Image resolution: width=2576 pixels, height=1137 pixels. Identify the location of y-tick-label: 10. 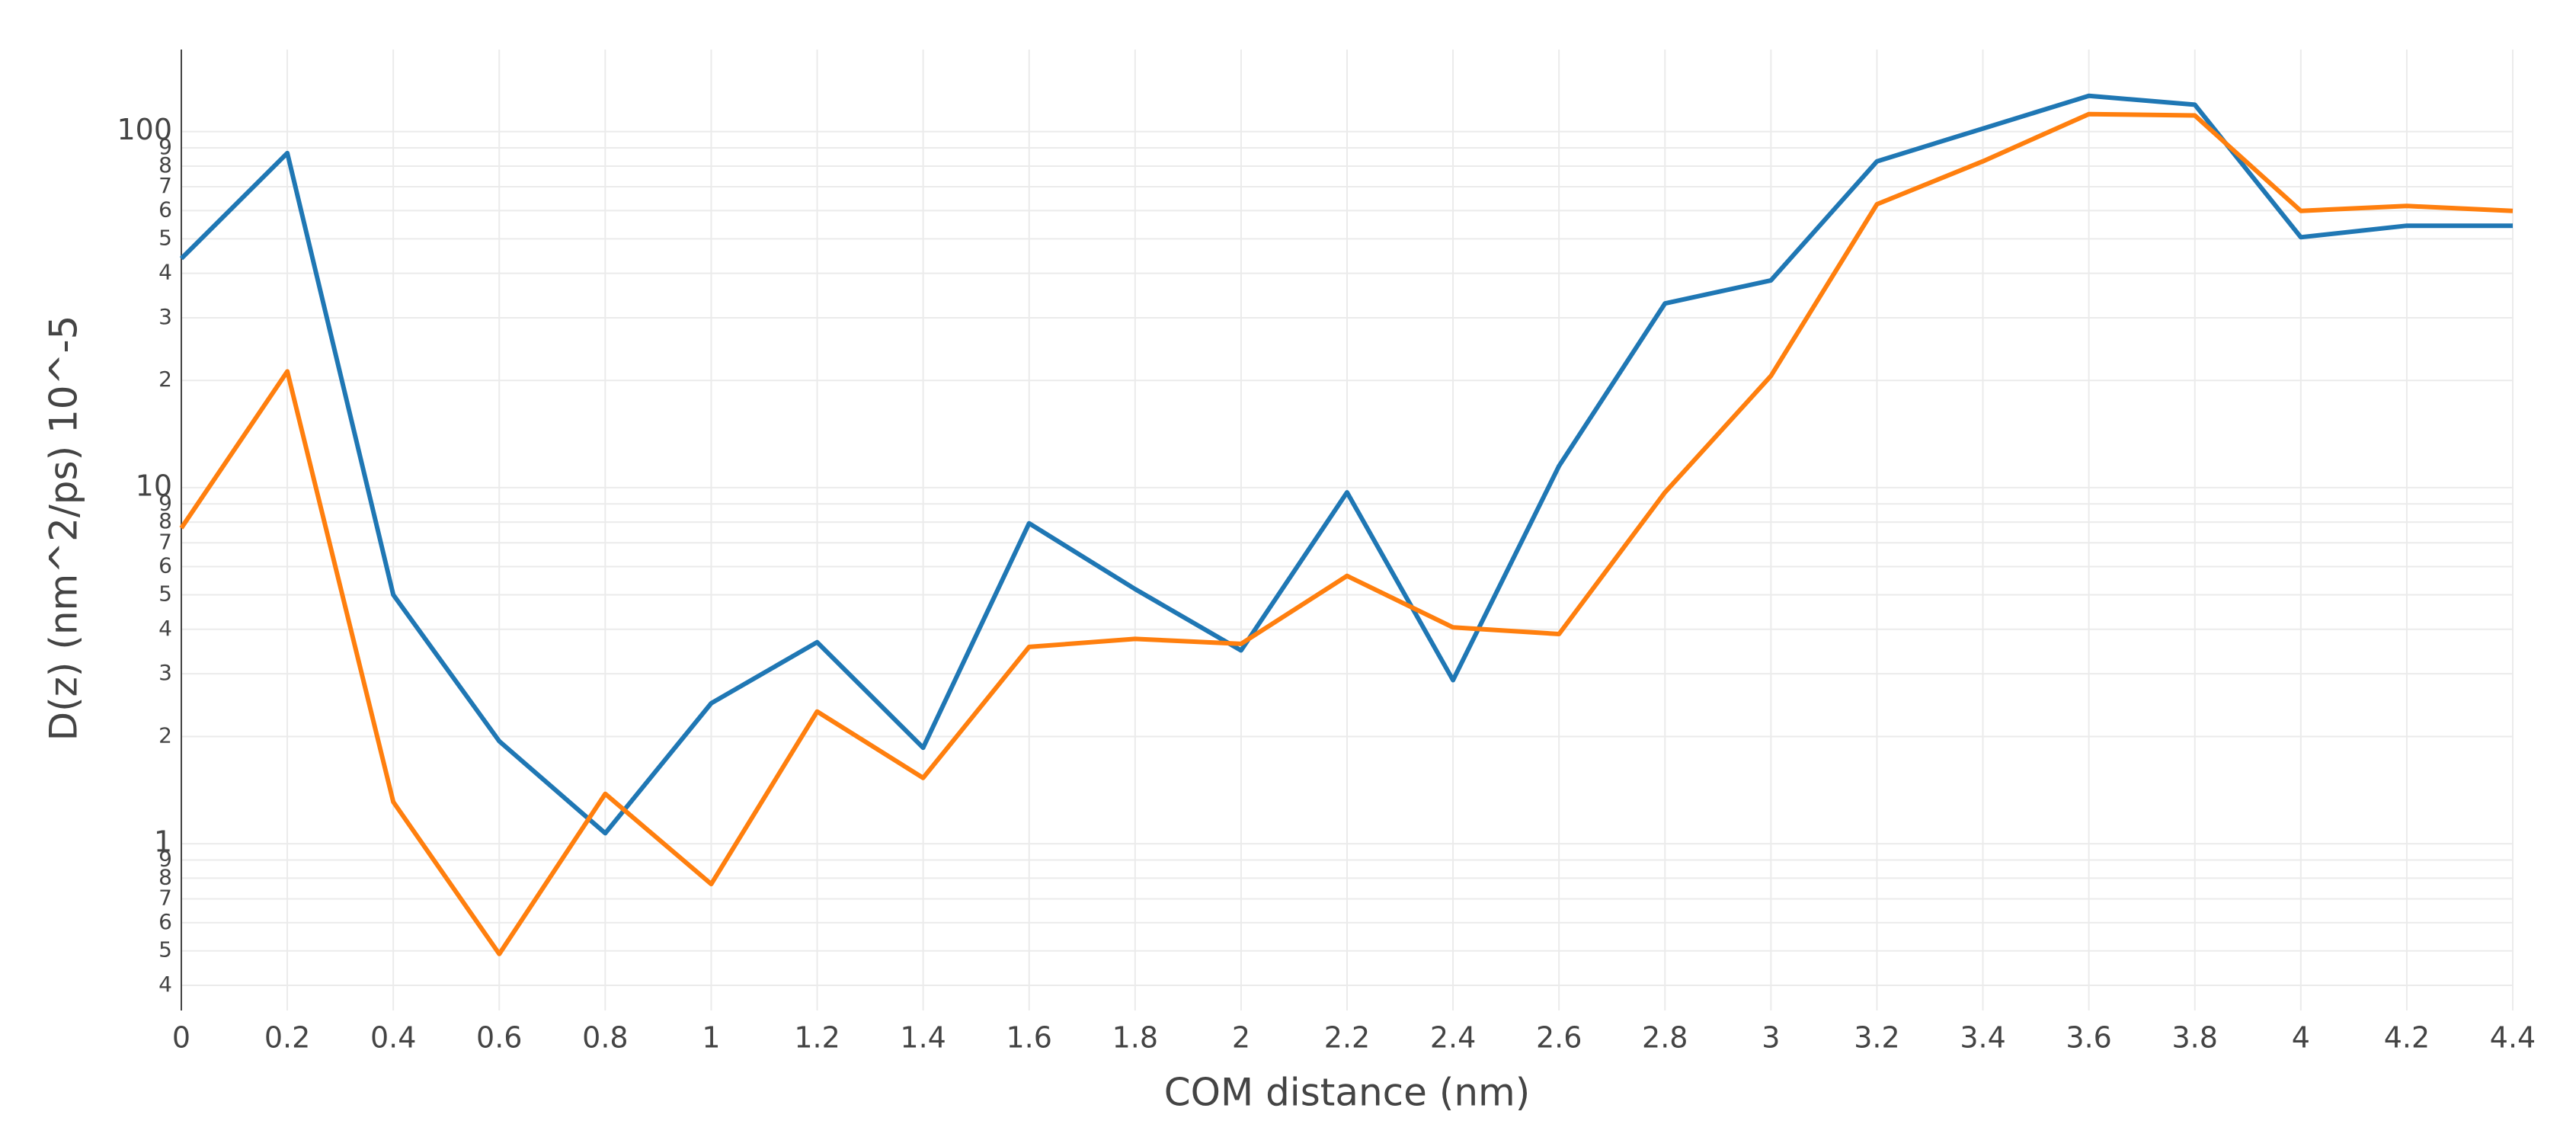
(154, 486).